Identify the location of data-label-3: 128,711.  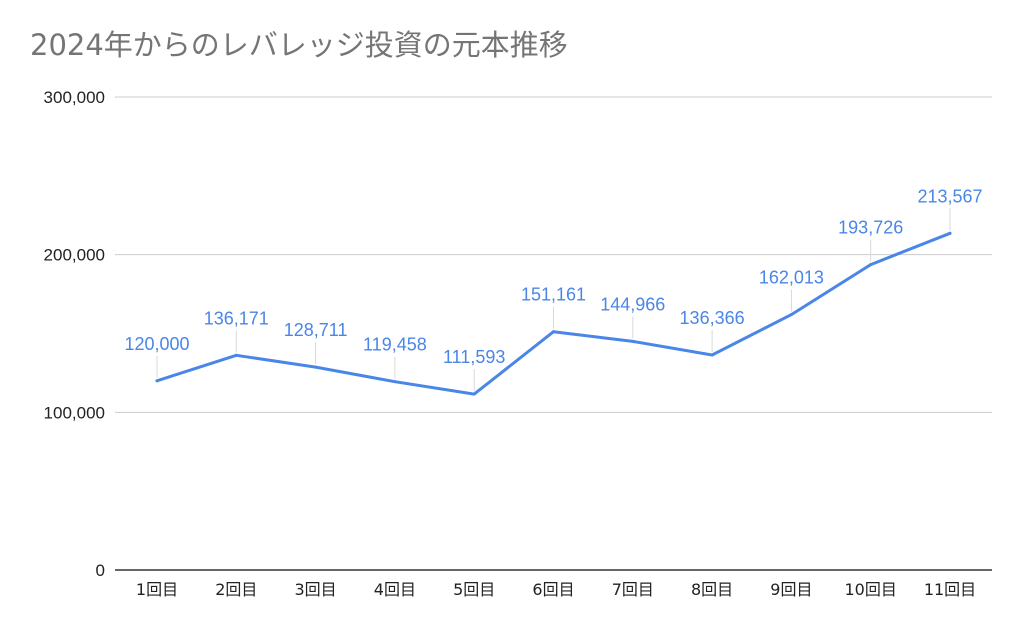
(316, 330).